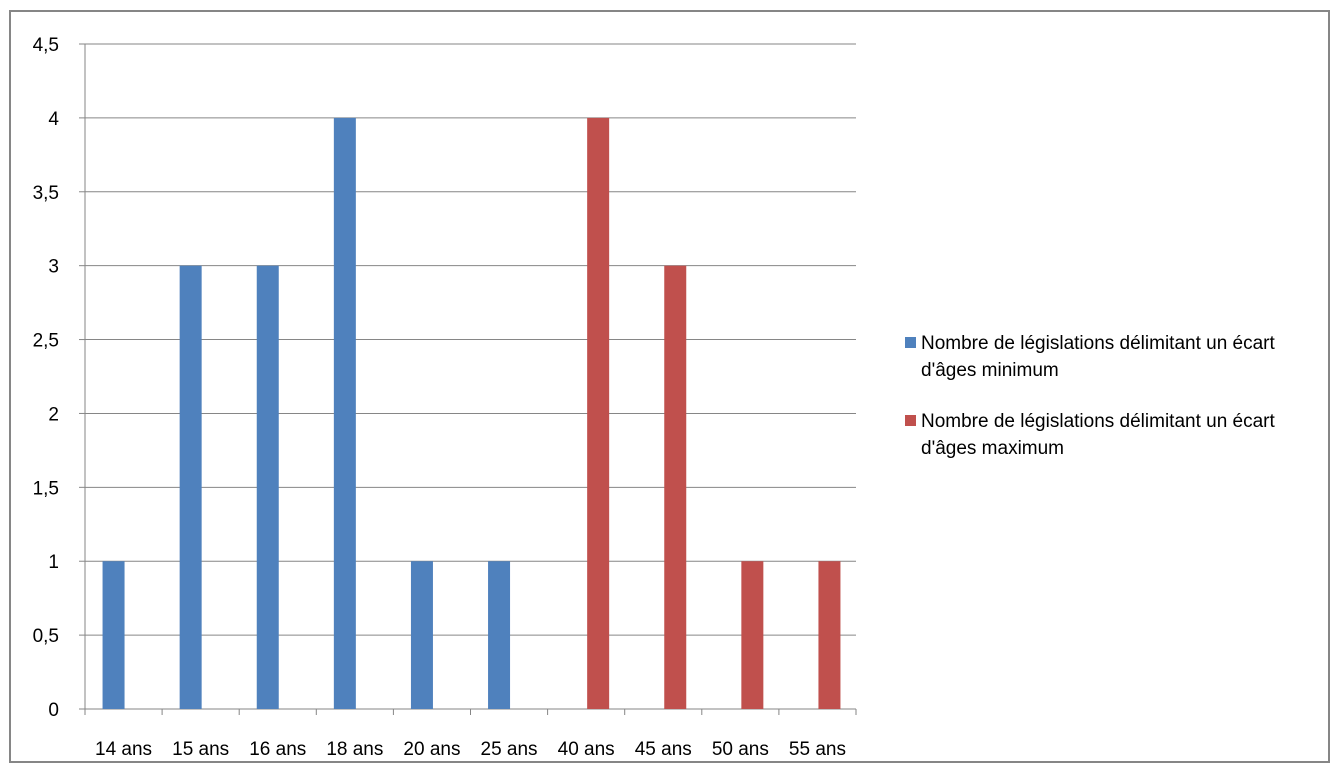 This screenshot has height=769, width=1336. Describe the element at coordinates (200, 749) in the screenshot. I see `x-tick-label: 15 ans` at that location.